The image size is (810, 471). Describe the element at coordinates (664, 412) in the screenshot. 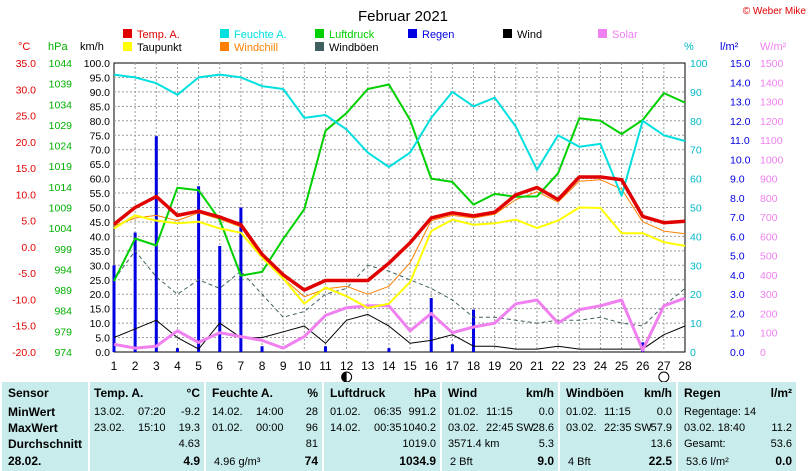

I see `gust-min-value: 0.0` at that location.